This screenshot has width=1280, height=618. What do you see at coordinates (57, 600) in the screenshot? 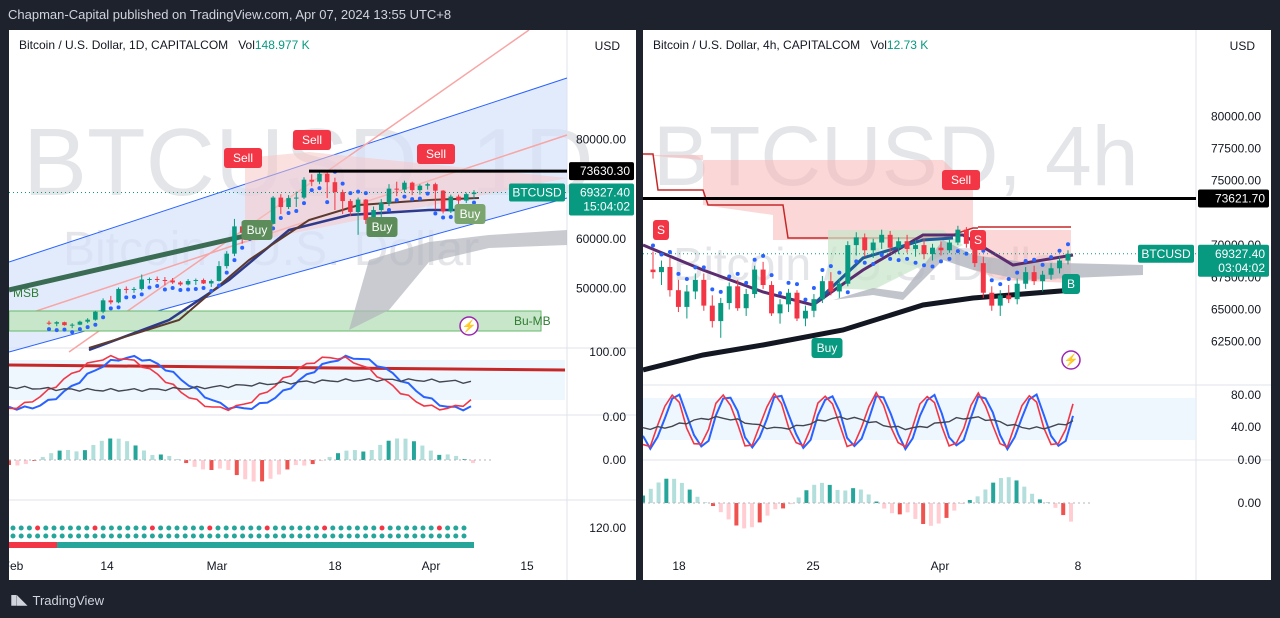
I see `tradingview-logo: ▮◣ TradingView` at bounding box center [57, 600].